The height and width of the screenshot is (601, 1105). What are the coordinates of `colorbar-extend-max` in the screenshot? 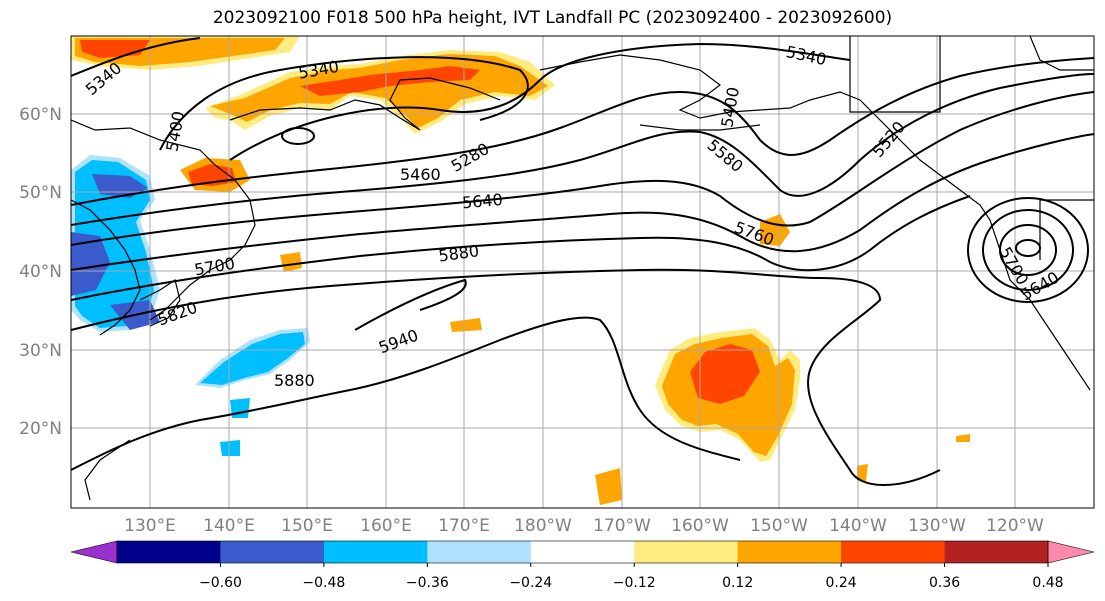 It's located at (1071, 552).